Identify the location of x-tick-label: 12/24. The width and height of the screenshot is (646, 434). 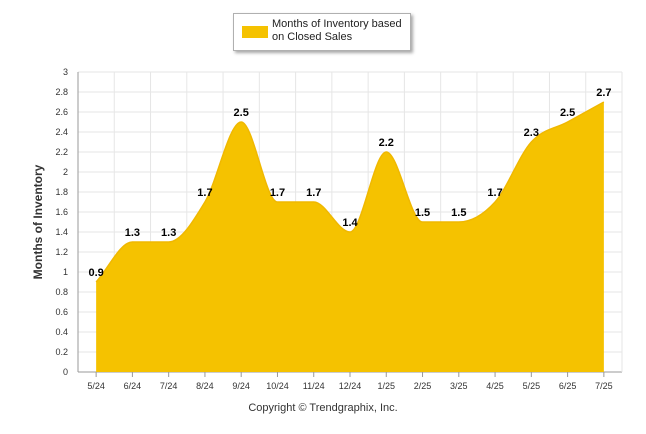
(350, 386).